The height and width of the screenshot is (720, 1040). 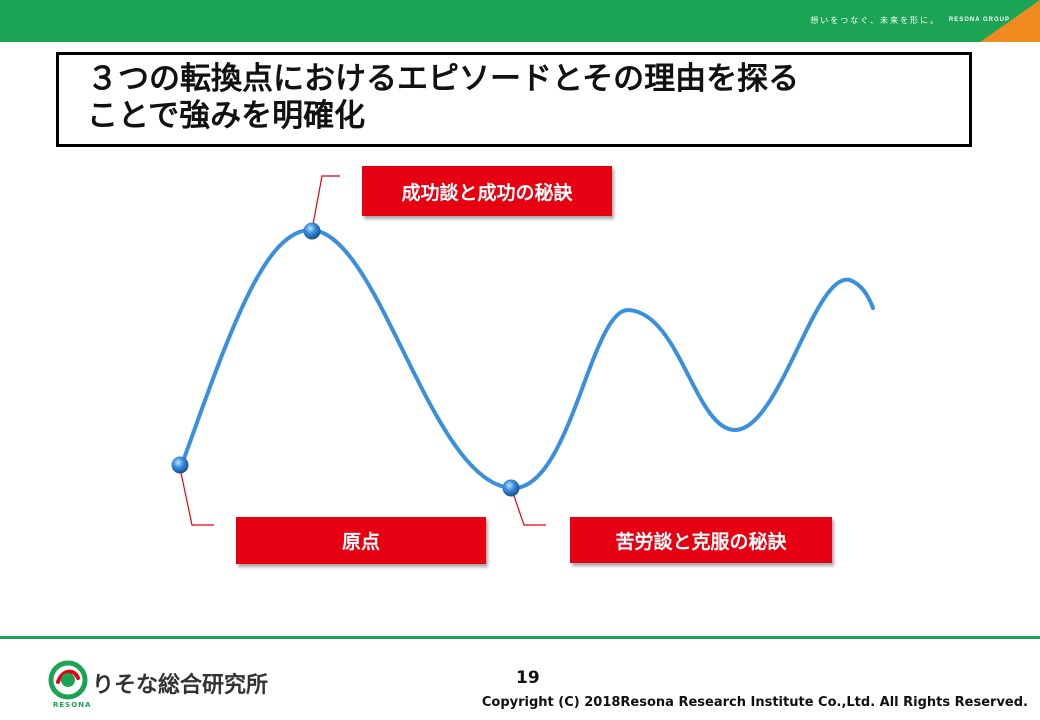 I want to click on header-accent-corner, so click(x=1010, y=21).